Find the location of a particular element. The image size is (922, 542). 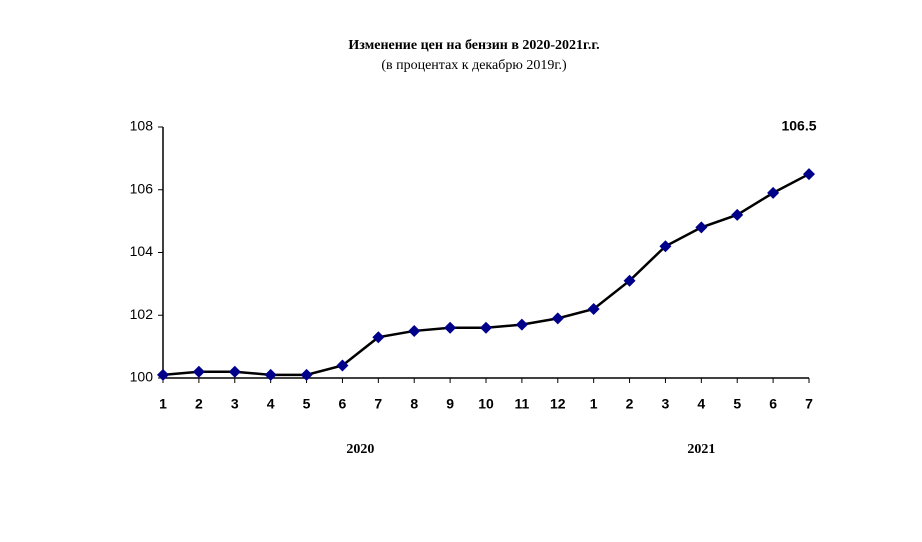

x-tick-label: 9 is located at coordinates (450, 404).